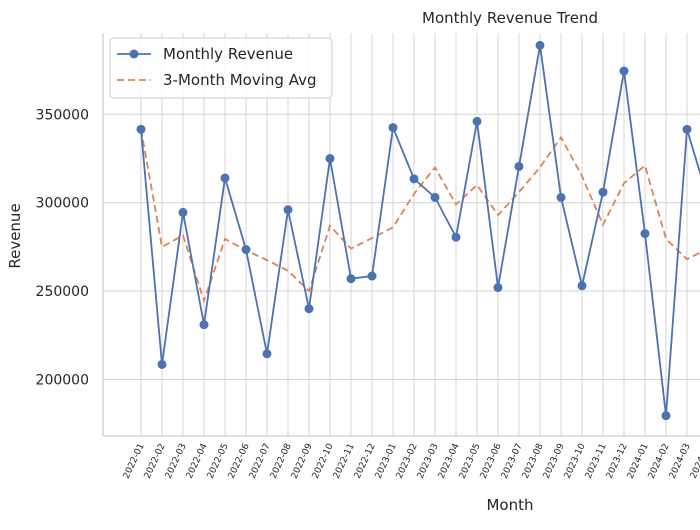 Image resolution: width=700 pixels, height=530 pixels. I want to click on legend: Monthly Revenue 3-Month Moving Avg, so click(221, 68).